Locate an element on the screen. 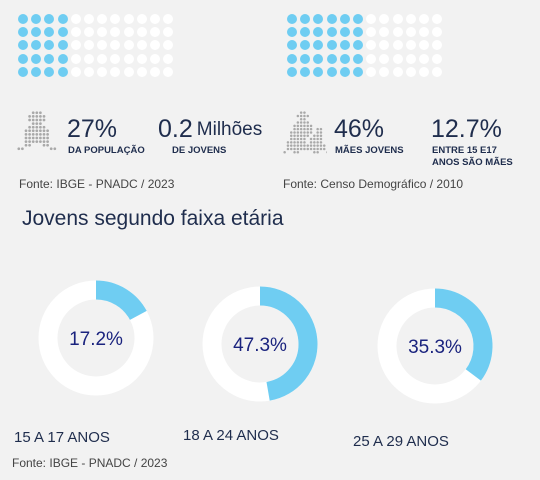 The width and height of the screenshot is (540, 480). mothers-15-17-caption-line2: ANOS SÃO MÃES is located at coordinates (472, 162).